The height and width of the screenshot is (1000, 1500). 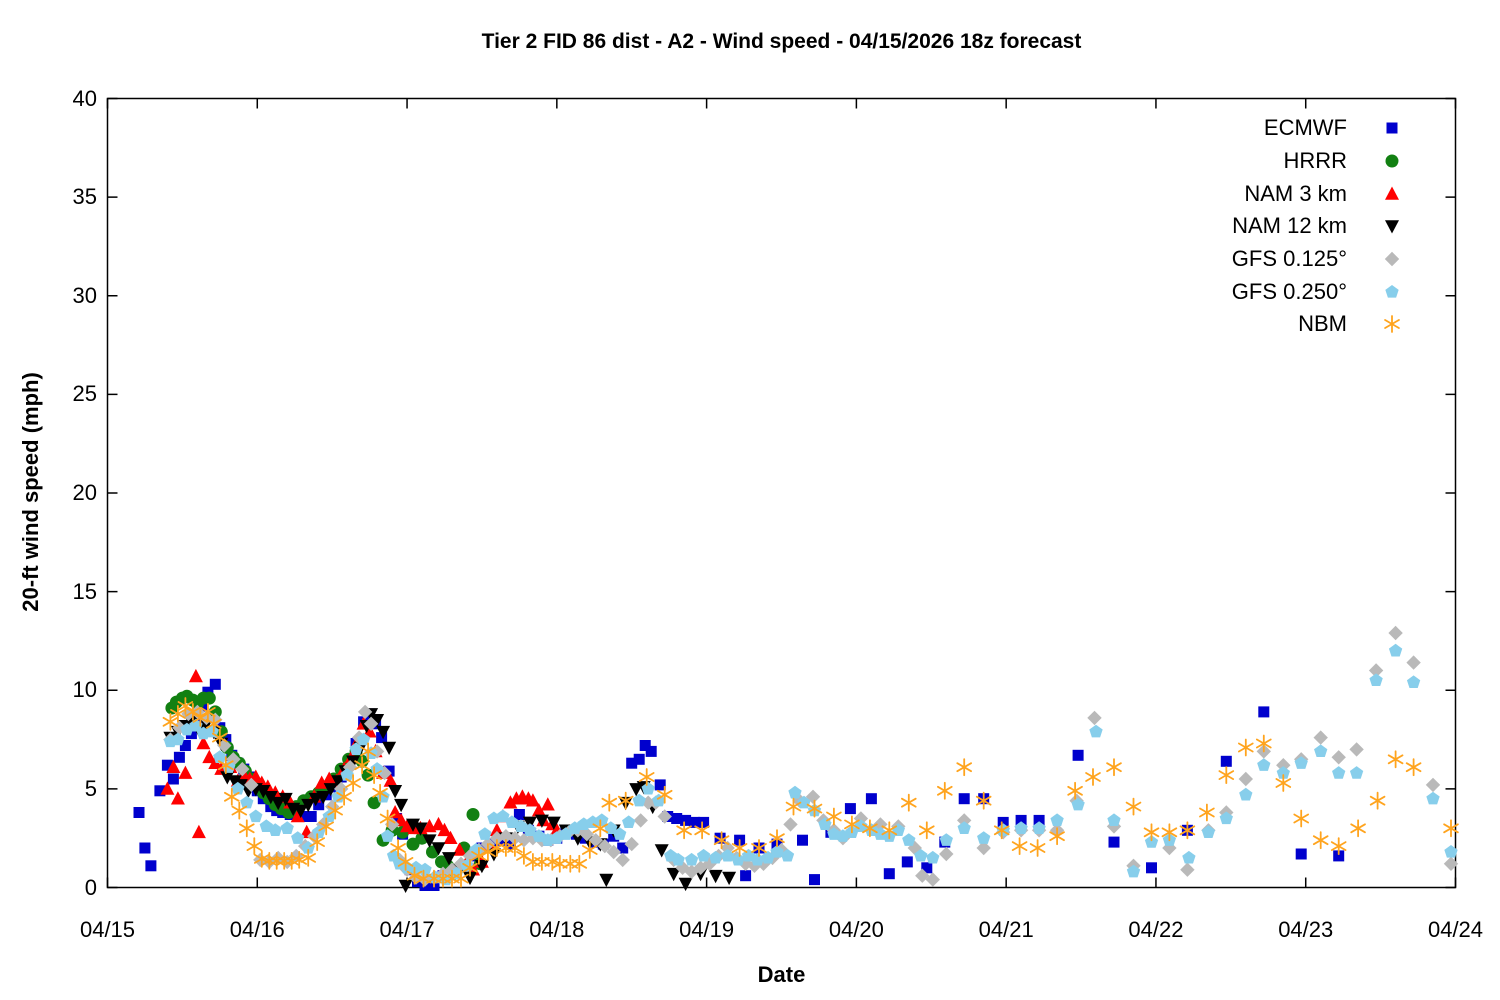 What do you see at coordinates (84, 690) in the screenshot?
I see `y-tick-label: 10` at bounding box center [84, 690].